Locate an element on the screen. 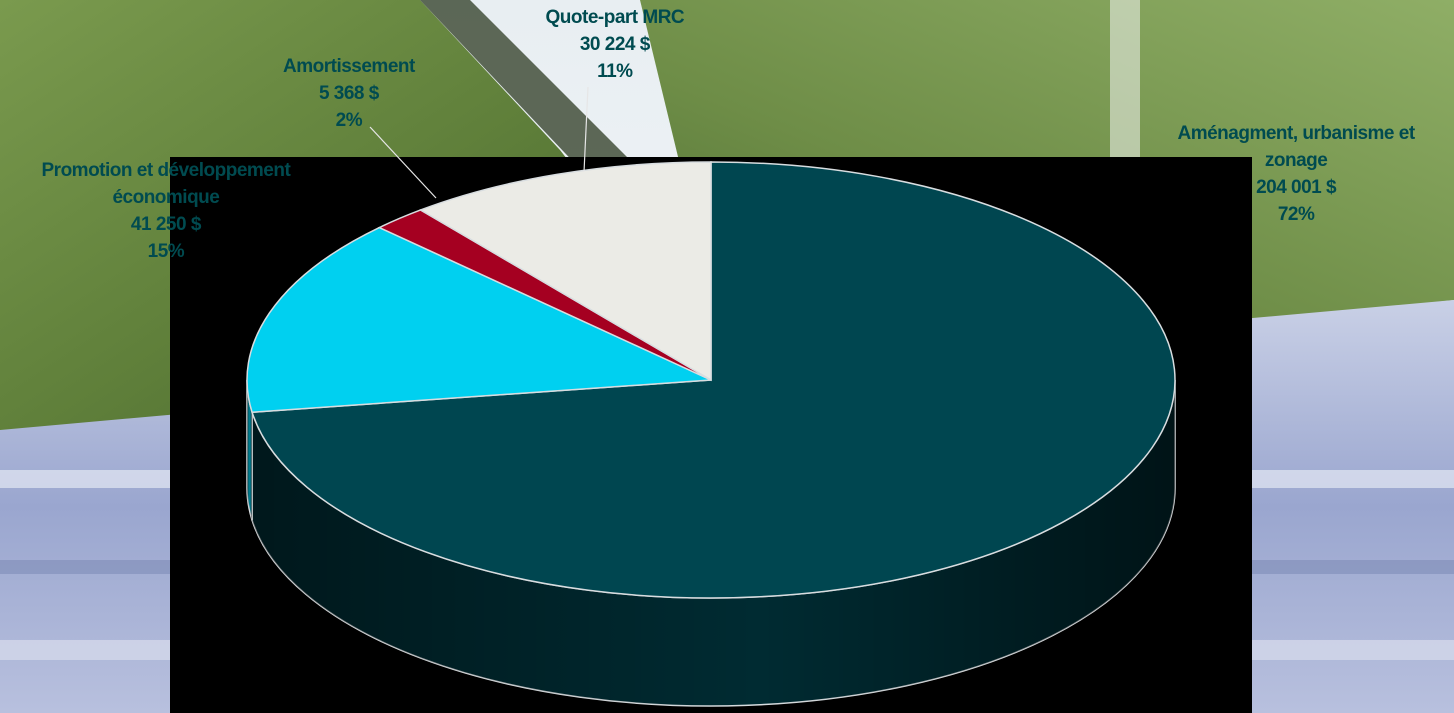 This screenshot has width=1454, height=713. data-label-line: 30 224 $ is located at coordinates (614, 44).